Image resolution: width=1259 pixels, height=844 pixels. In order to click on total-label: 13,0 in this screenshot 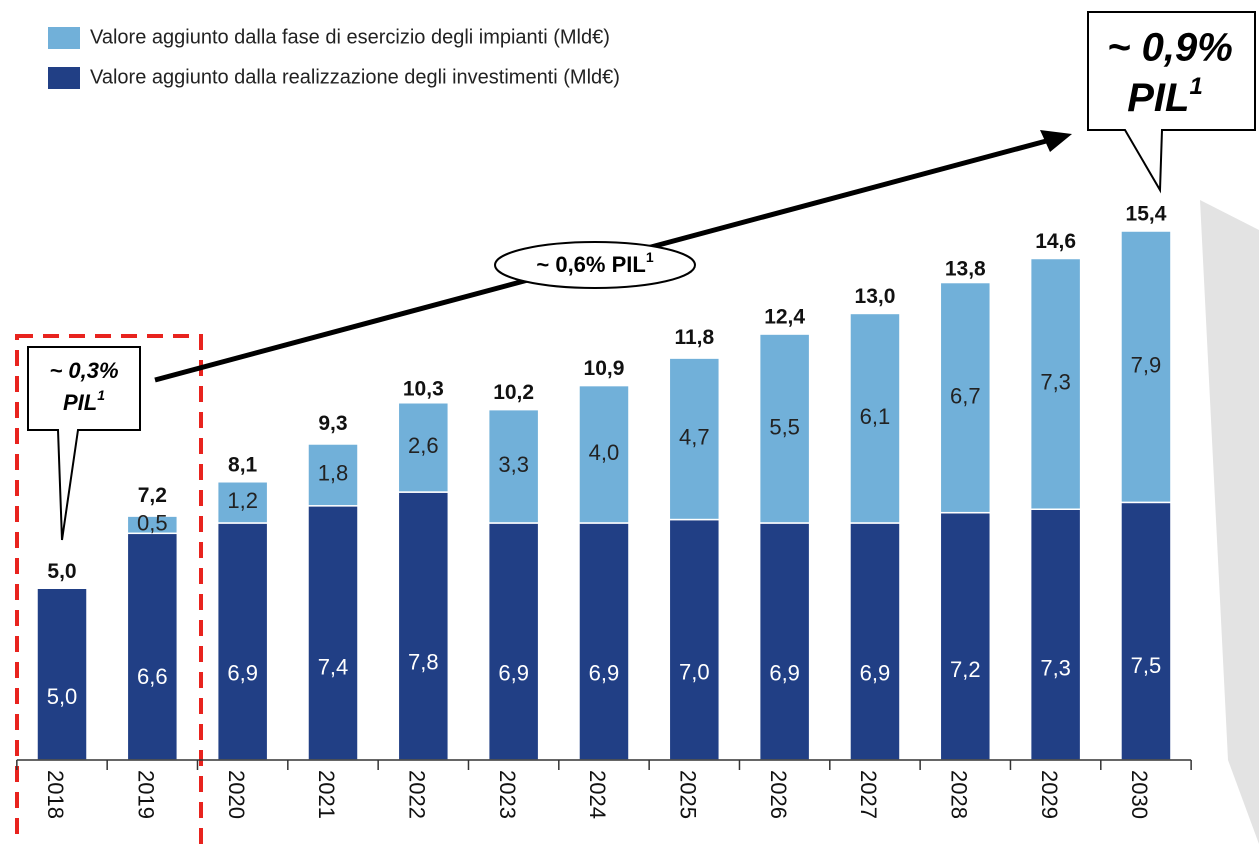, I will do `click(875, 296)`.